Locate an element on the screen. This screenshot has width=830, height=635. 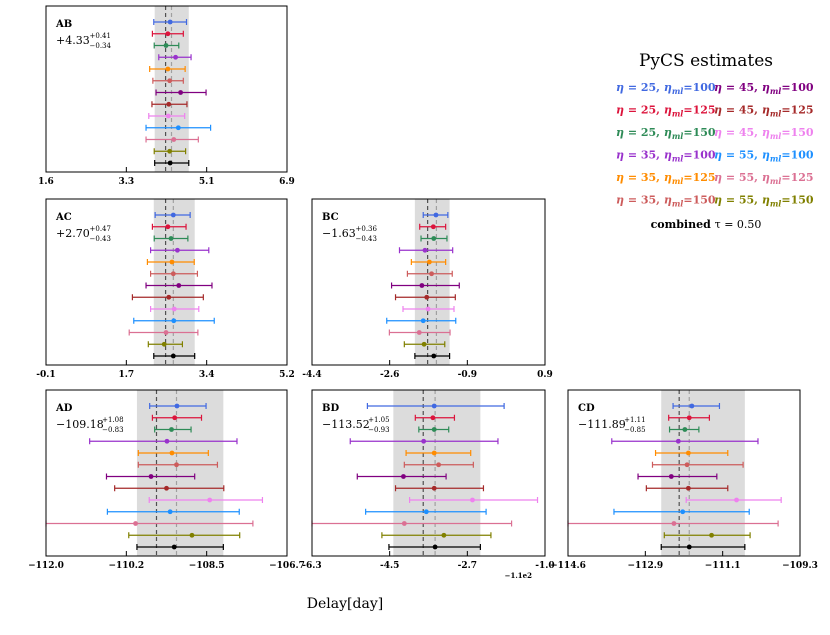
panel-bc: -4.4 -2.6 -0.9 0.9 BC −1.63 +0.36 −0.43 is located at coordinates (427, 289).